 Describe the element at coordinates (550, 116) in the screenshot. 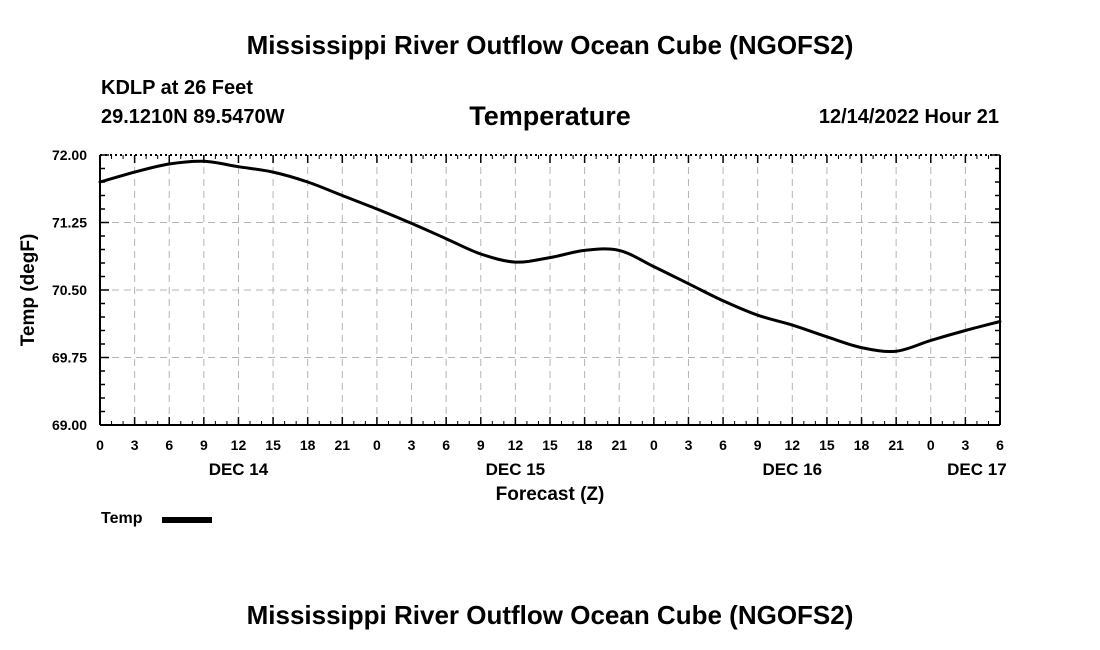

I see `plot-title: Temperature` at that location.